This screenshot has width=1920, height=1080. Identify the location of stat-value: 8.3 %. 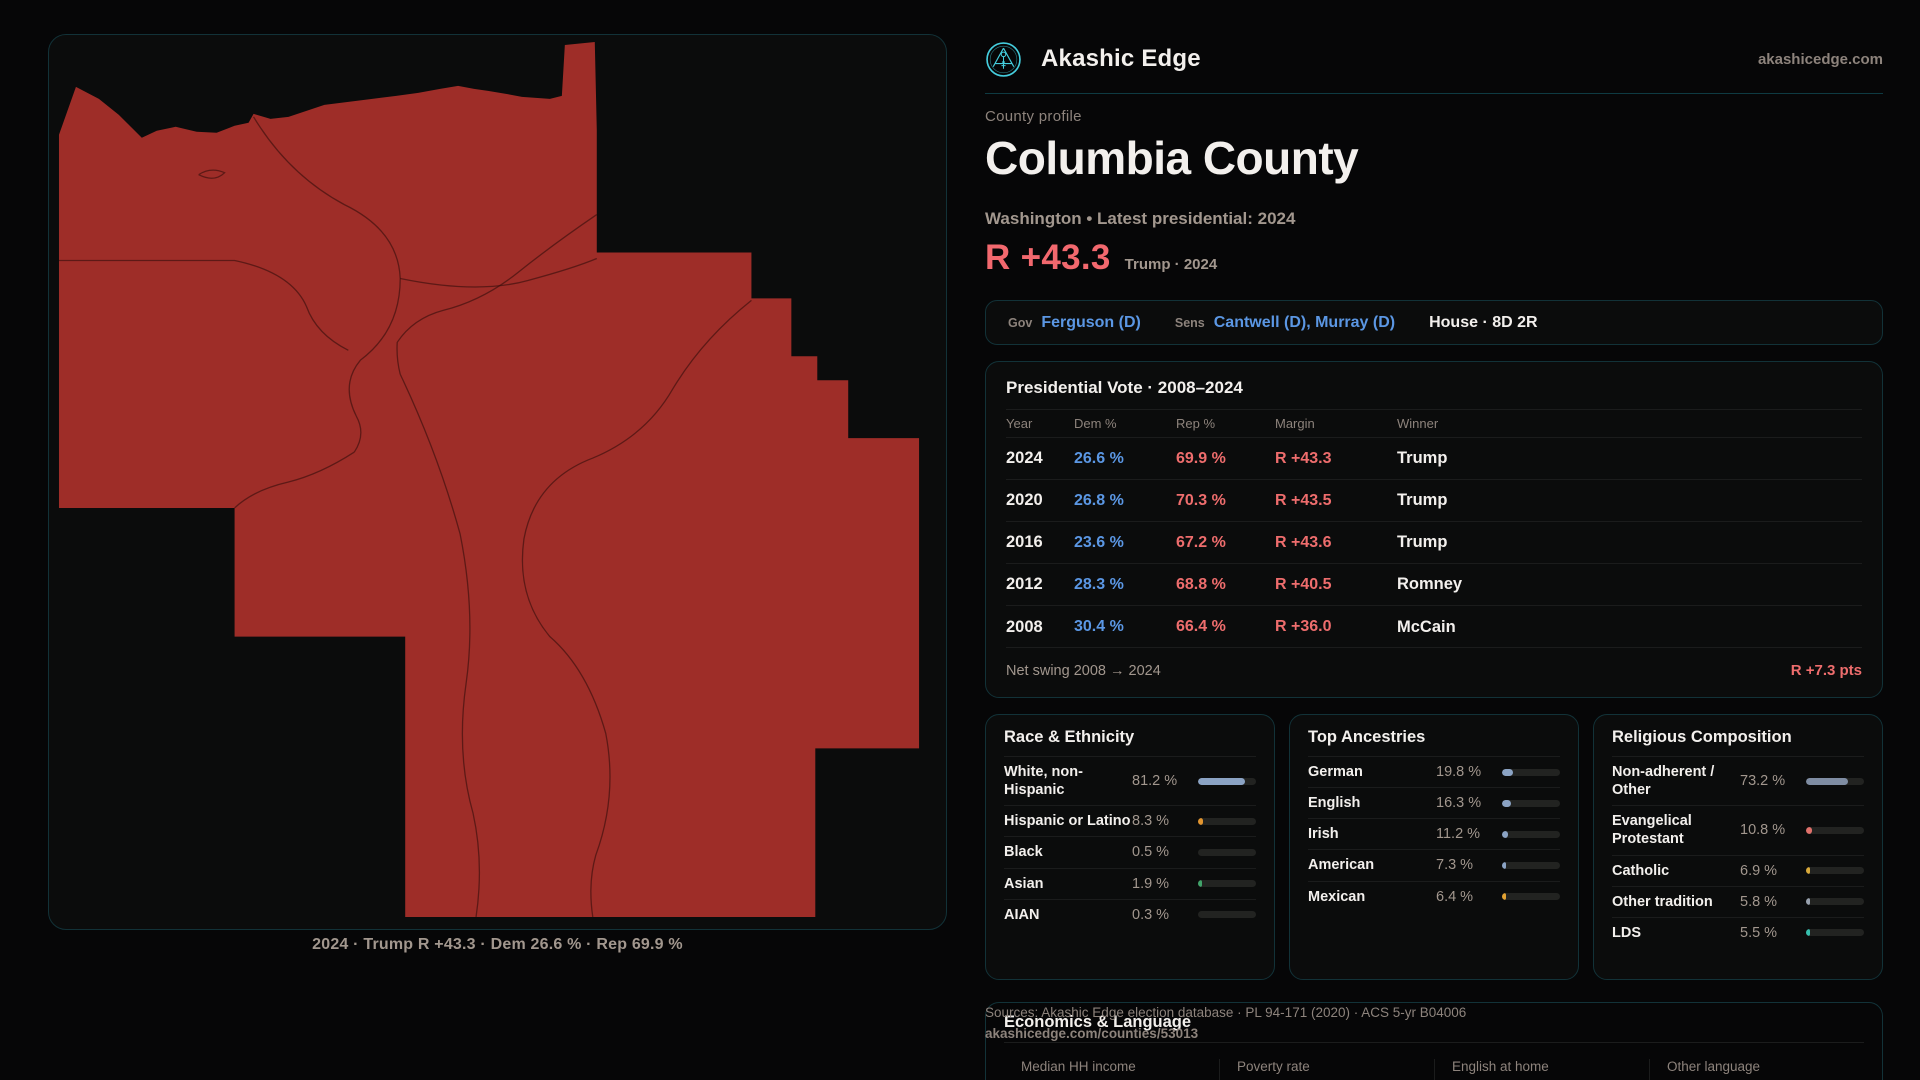
(1151, 821).